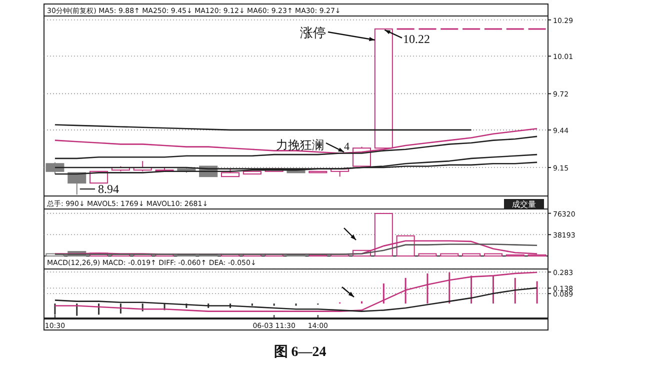  Describe the element at coordinates (300, 352) in the screenshot. I see `caption: 图 6—24` at that location.